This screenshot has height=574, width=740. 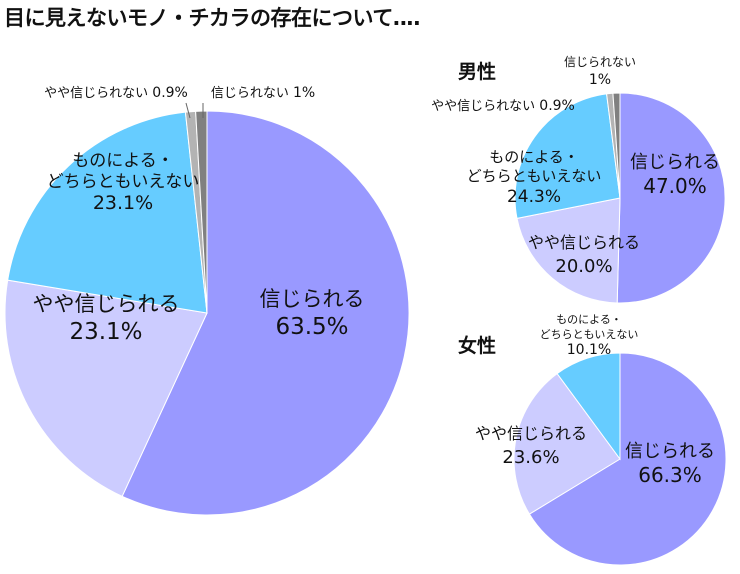 What do you see at coordinates (675, 186) in the screenshot?
I see `slice-value-0: 47.0%` at bounding box center [675, 186].